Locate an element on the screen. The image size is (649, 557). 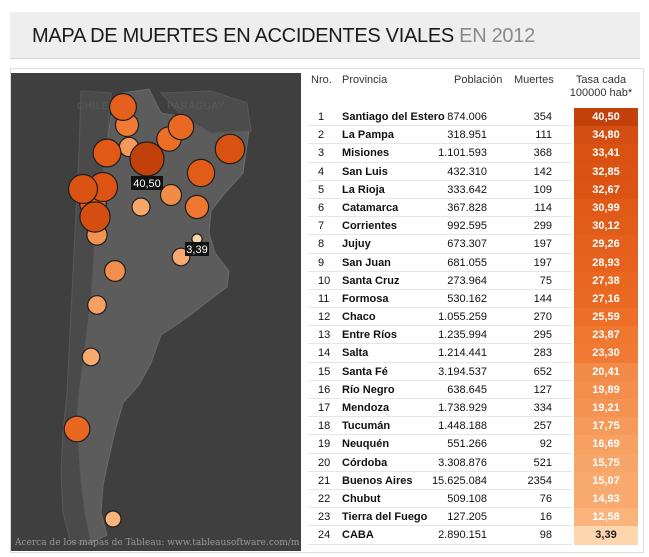
row-poblacion: 432.310 is located at coordinates (467, 171).